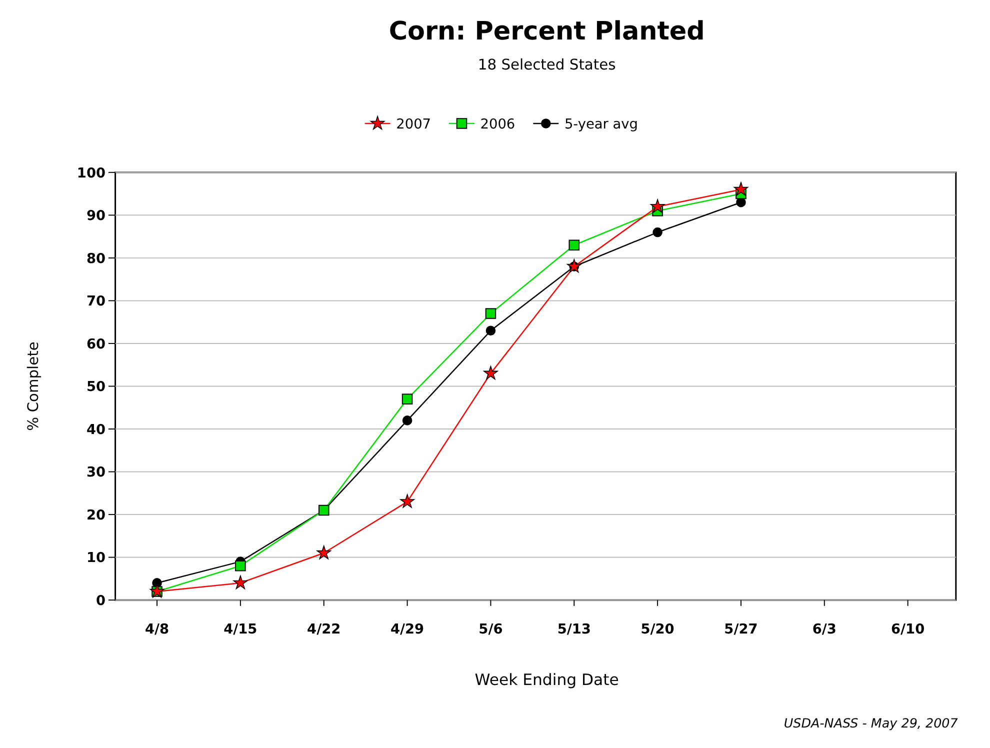 This screenshot has height=748, width=990. I want to click on x-axis-title: Week Ending Date, so click(546, 680).